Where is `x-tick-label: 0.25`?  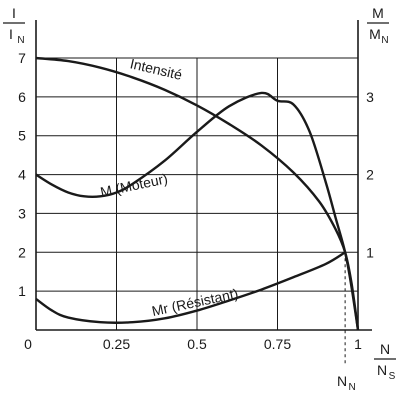
x-tick-label: 0.25 is located at coordinates (116, 344).